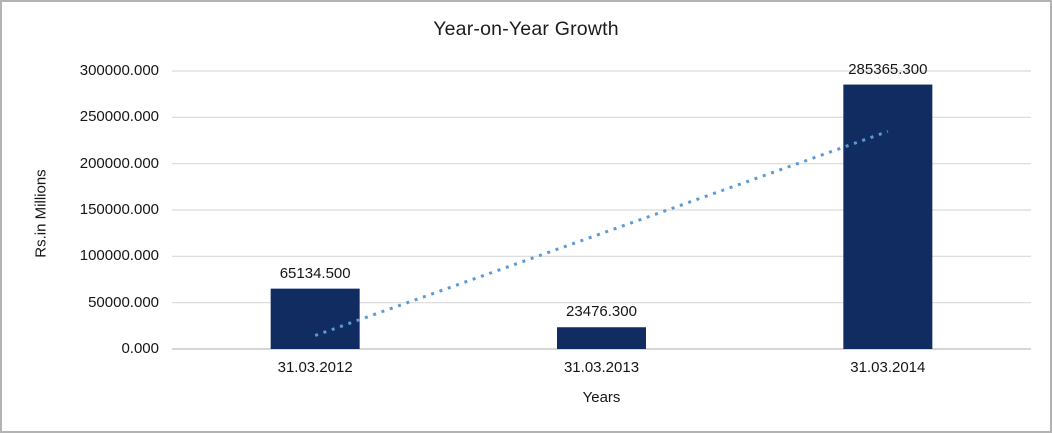 This screenshot has width=1052, height=433. Describe the element at coordinates (601, 338) in the screenshot. I see `bar-31.03.2013` at that location.